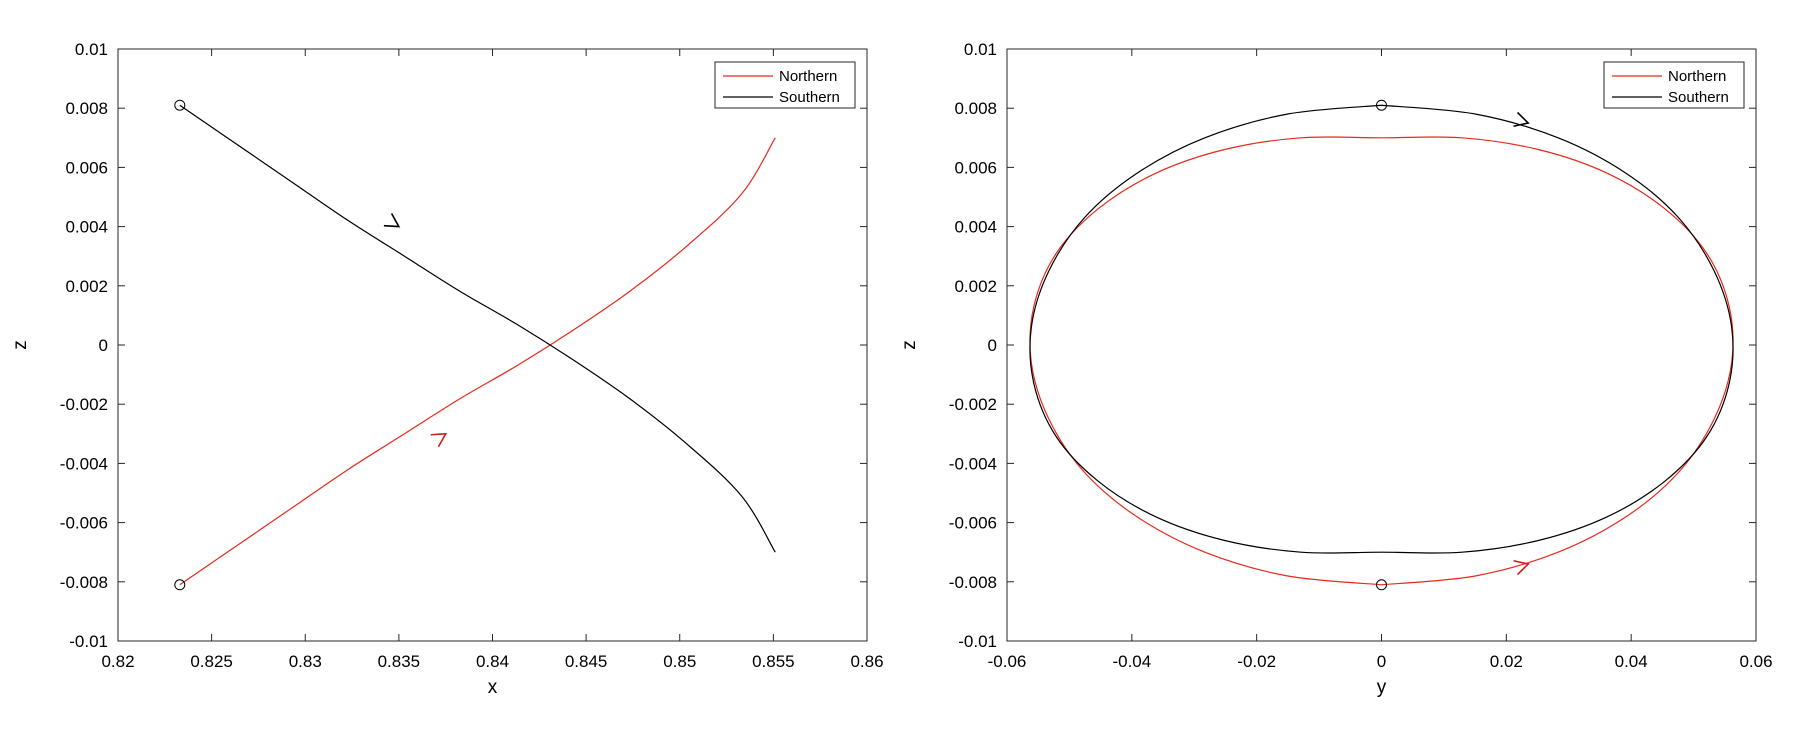 Image resolution: width=1814 pixels, height=730 pixels. I want to click on x-tick-label: 0.06, so click(1755, 661).